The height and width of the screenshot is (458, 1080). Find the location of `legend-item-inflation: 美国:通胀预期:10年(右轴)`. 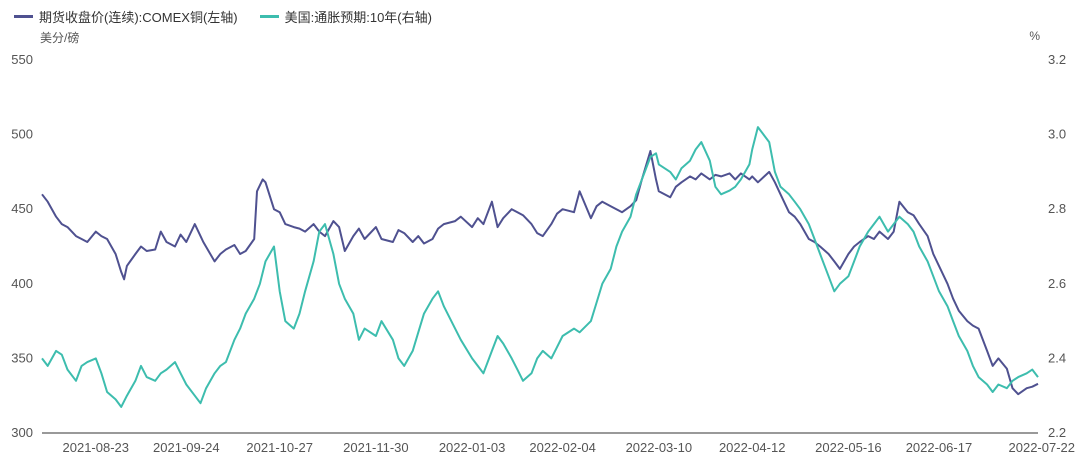

legend-item-inflation: 美国:通胀预期:10年(右轴) is located at coordinates (345, 16).